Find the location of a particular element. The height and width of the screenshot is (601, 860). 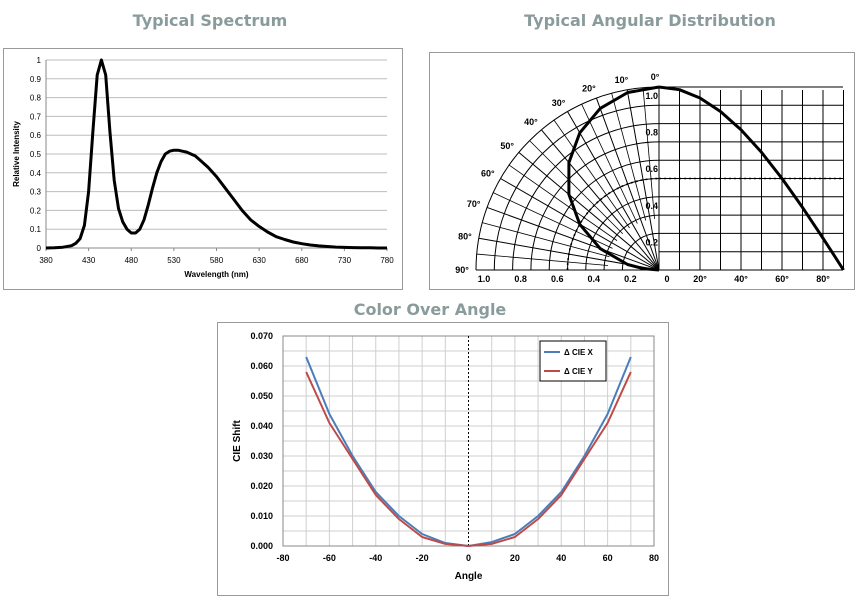

y-tick-label: 0.7 is located at coordinates (36, 116).